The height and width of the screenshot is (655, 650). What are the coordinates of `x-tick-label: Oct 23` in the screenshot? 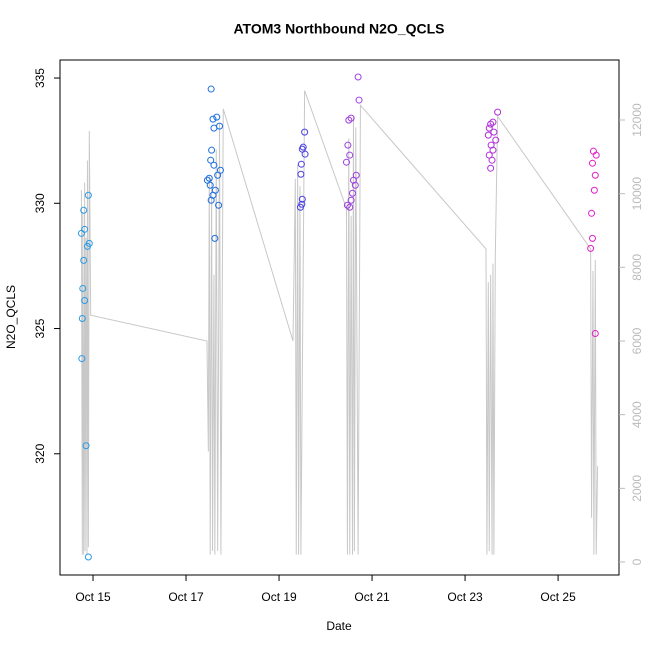 It's located at (465, 597).